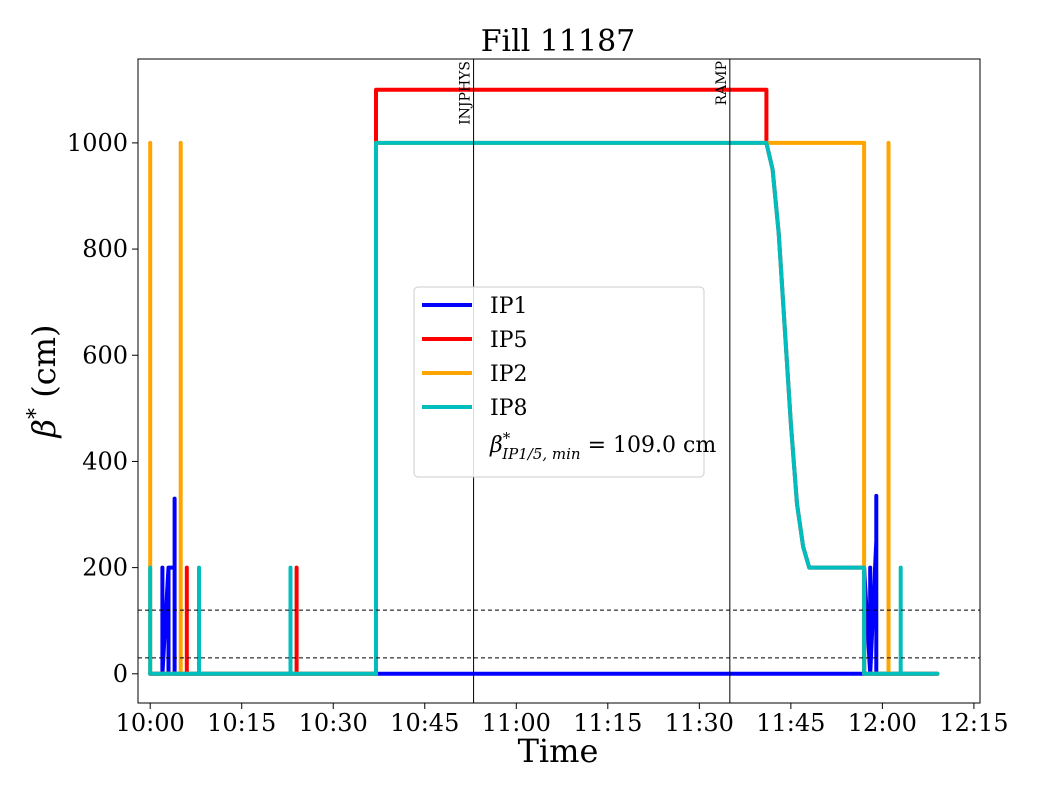  What do you see at coordinates (509, 374) in the screenshot?
I see `legend-label-ip2: IP2` at bounding box center [509, 374].